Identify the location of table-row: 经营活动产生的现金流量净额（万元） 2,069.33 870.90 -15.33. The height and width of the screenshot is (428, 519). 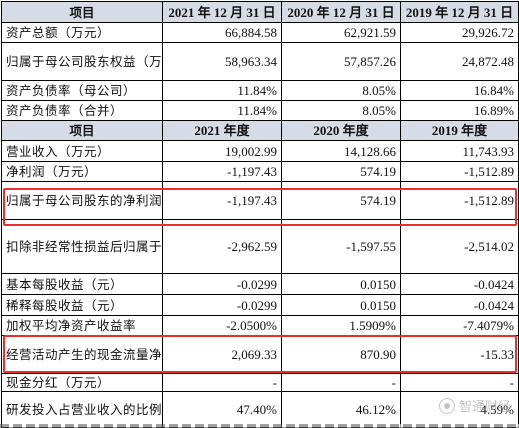
(260, 354).